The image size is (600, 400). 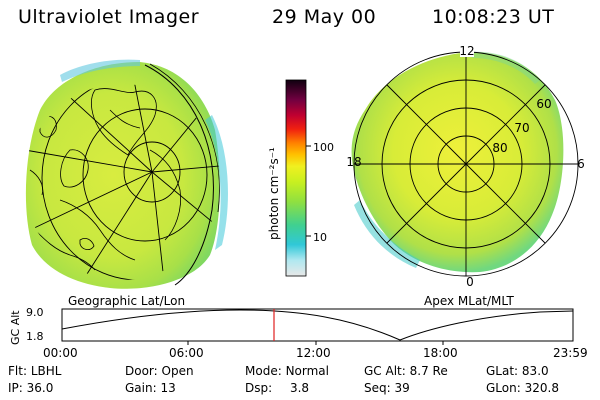 What do you see at coordinates (216, 182) in the screenshot?
I see `left-limb-speckle` at bounding box center [216, 182].